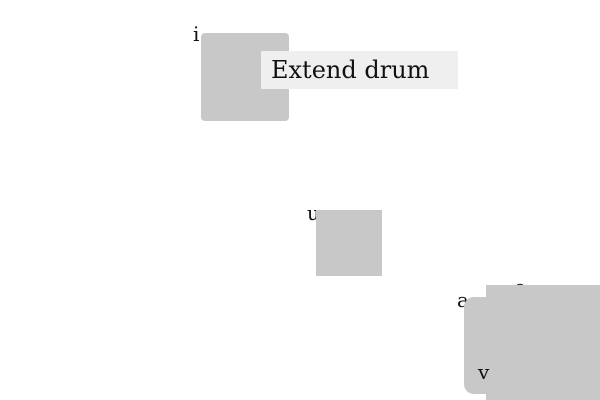  I want to click on element-label-a: a, so click(463, 300).